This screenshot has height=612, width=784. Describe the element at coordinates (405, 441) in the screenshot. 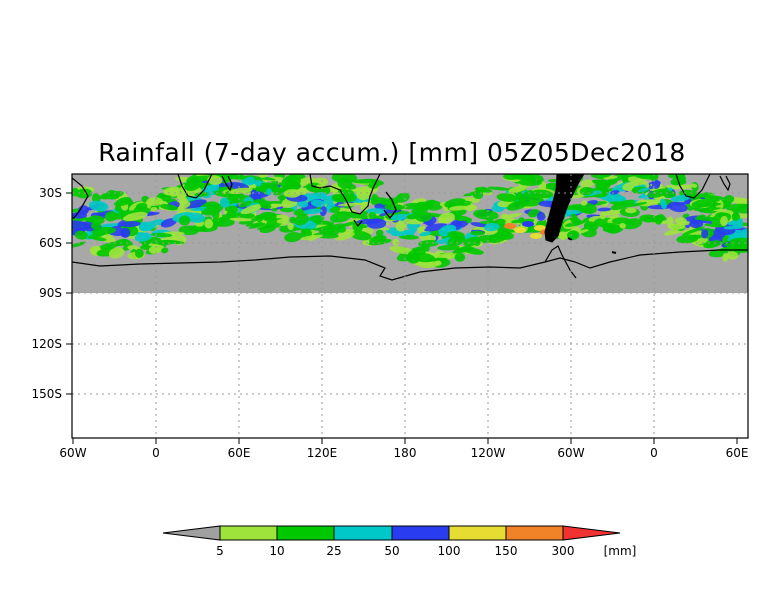

I see `x-axis-ticks` at that location.